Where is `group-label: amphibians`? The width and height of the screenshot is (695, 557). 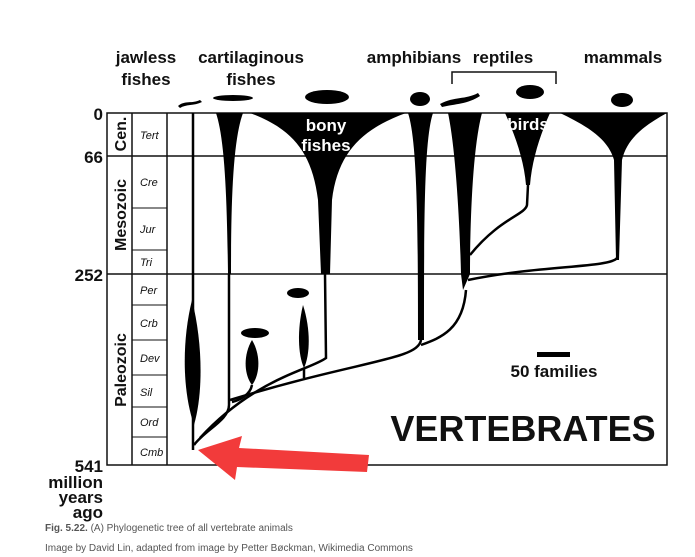 group-label: amphibians is located at coordinates (414, 57).